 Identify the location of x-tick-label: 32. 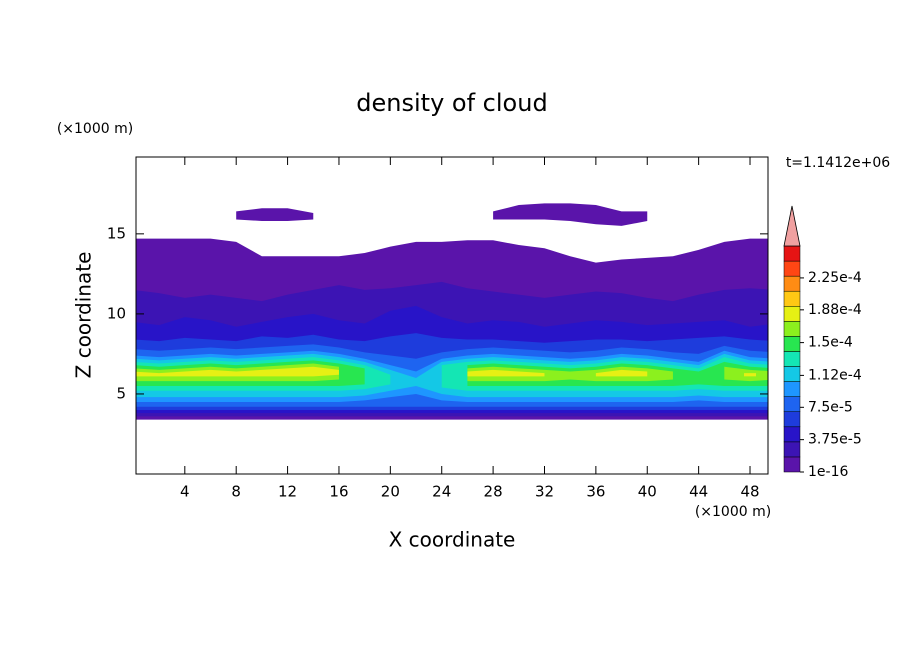
(544, 492).